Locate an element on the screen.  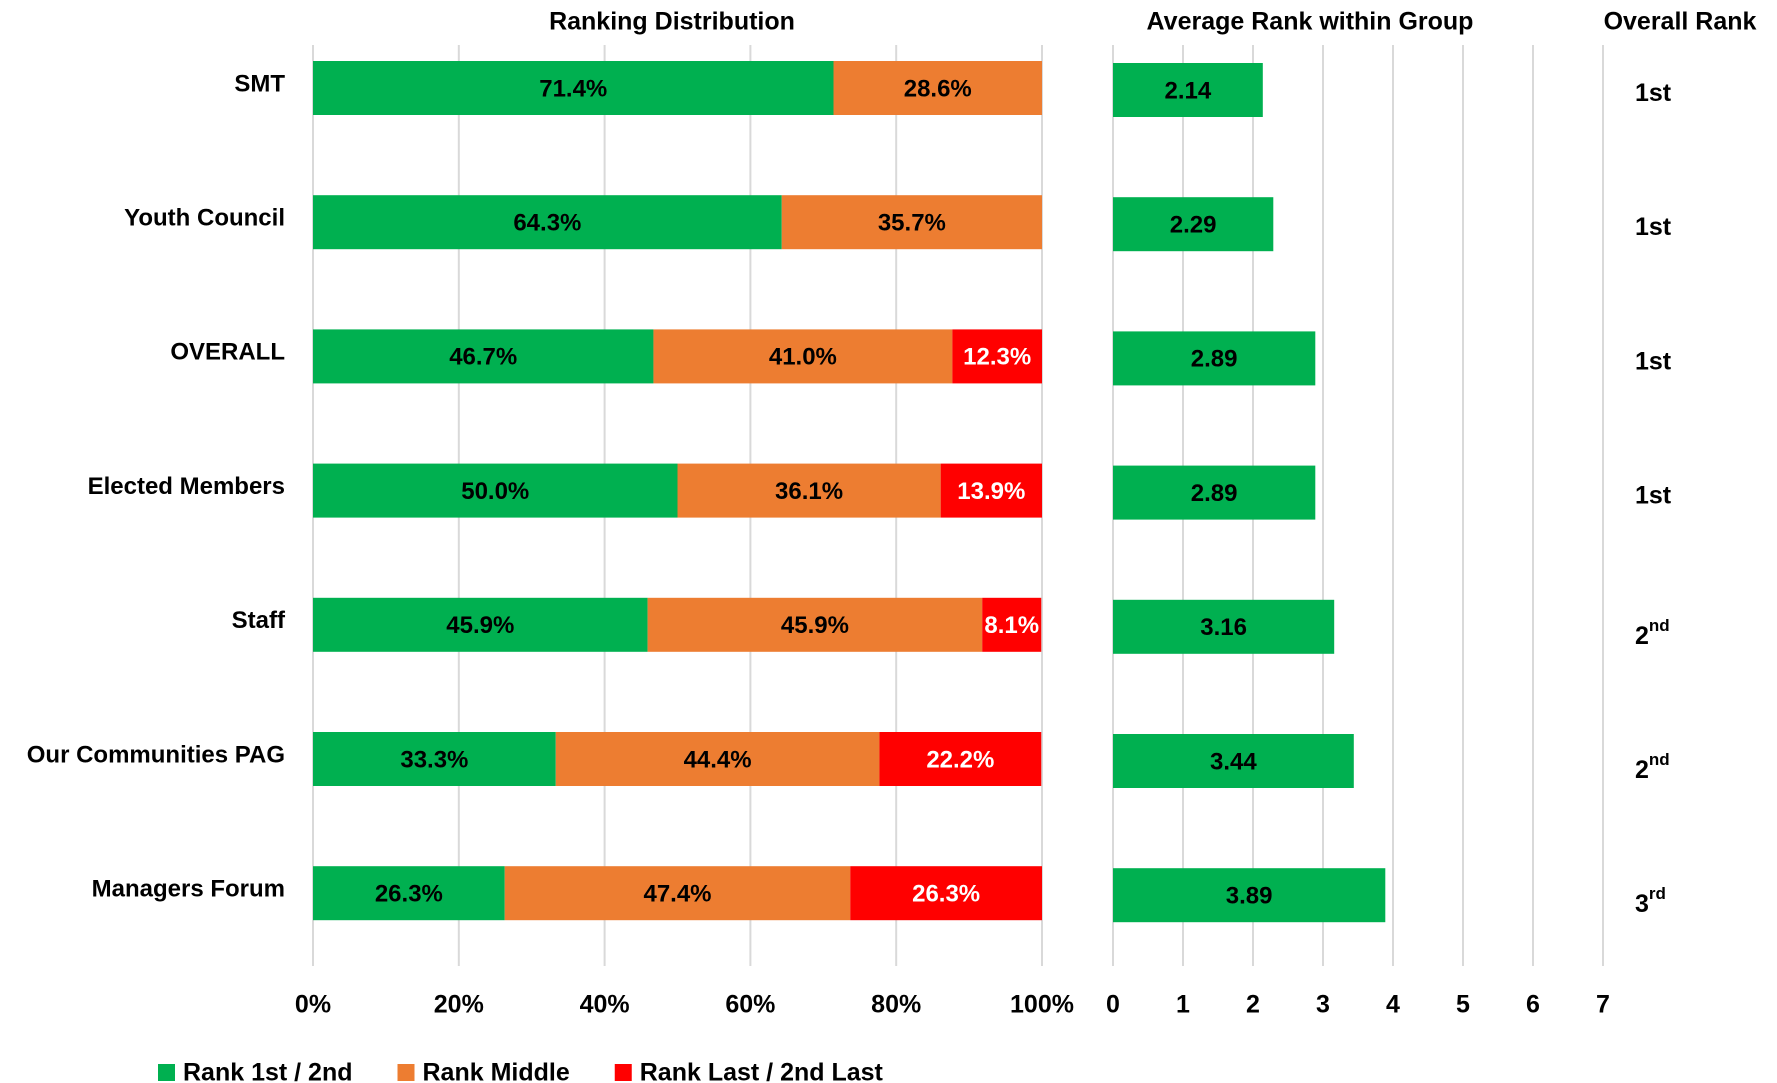
data-label: 28.6% is located at coordinates (938, 88).